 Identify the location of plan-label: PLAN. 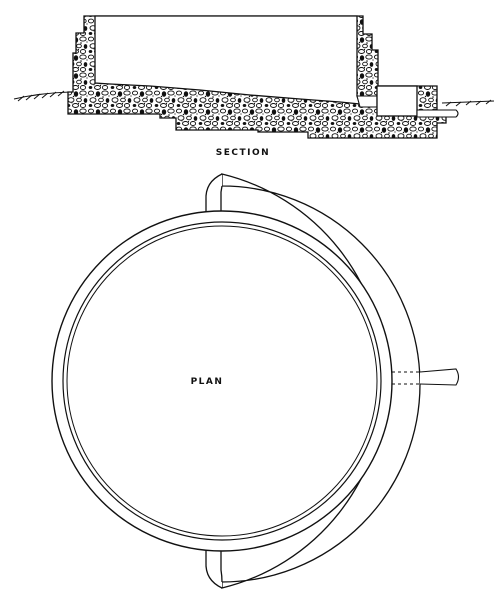
(207, 382).